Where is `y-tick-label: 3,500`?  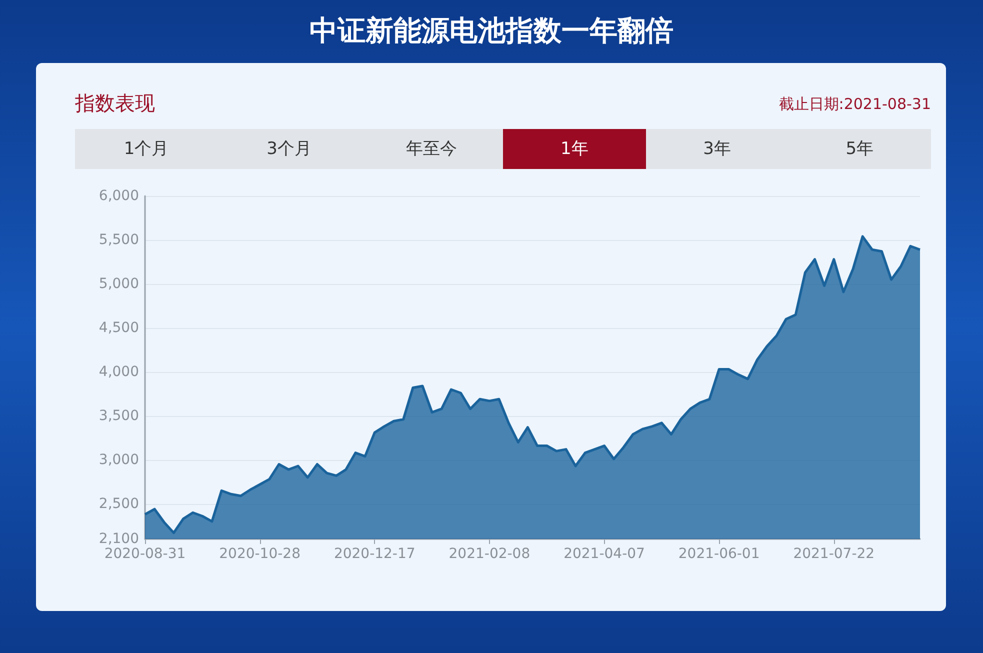
y-tick-label: 3,500 is located at coordinates (118, 416).